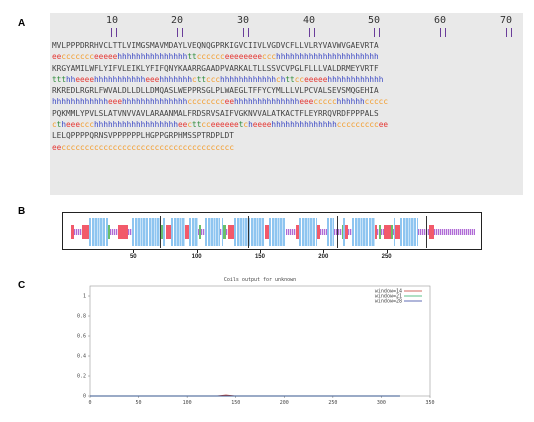 This screenshot has height=422, width=534. Describe the element at coordinates (136, 125) in the screenshot. I see `structure-run: hhhhhhhhhhhhhhhhhh` at that location.